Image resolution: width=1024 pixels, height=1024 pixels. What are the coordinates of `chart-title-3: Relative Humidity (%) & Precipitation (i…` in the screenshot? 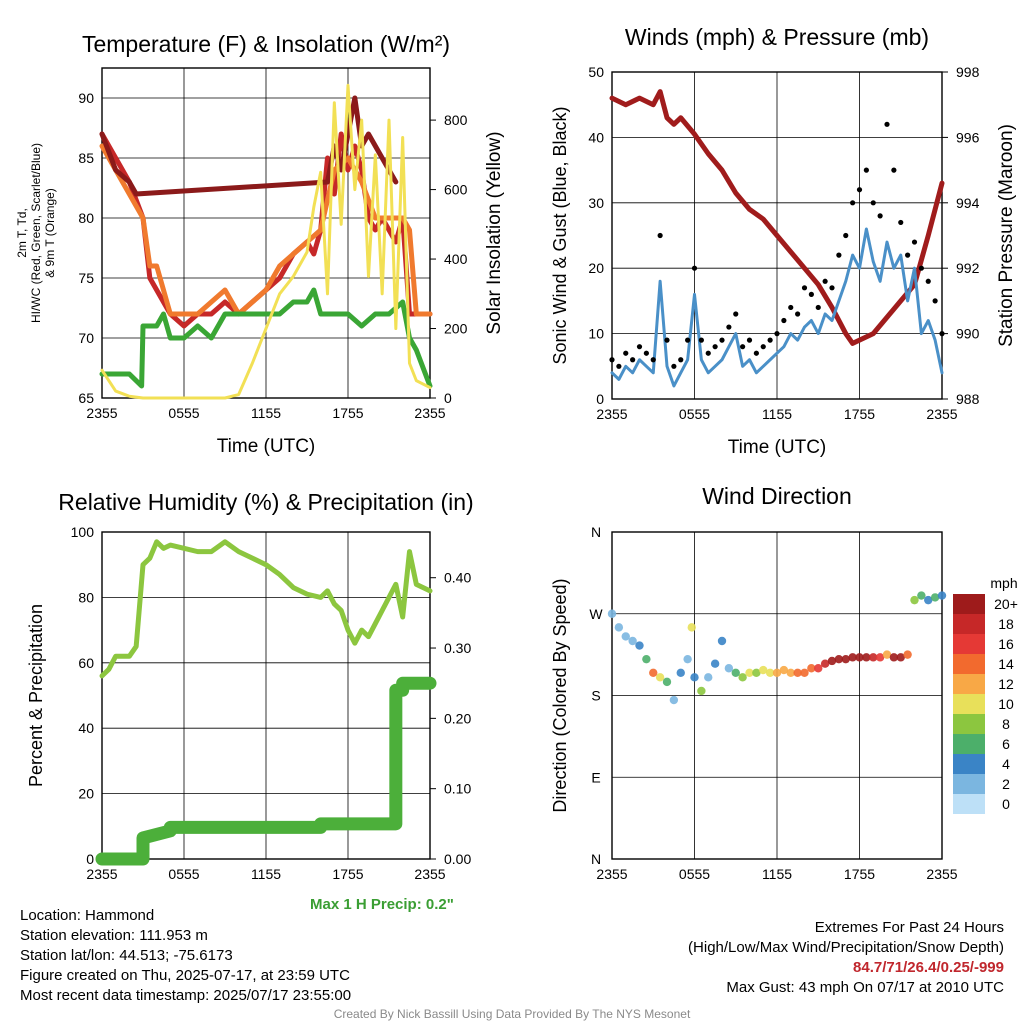 It's located at (265, 502).